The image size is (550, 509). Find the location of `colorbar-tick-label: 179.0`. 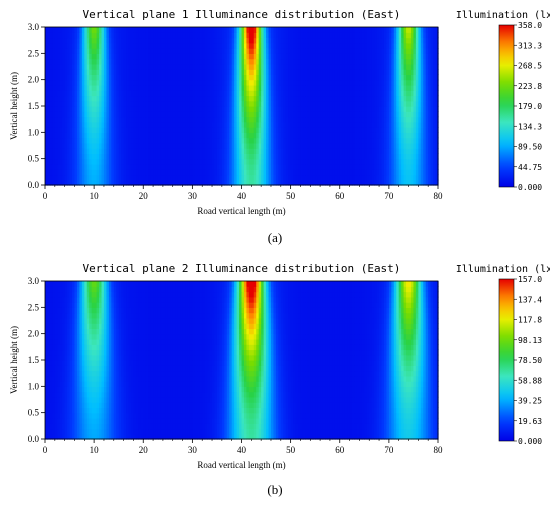

colorbar-tick-label: 179.0 is located at coordinates (530, 106).